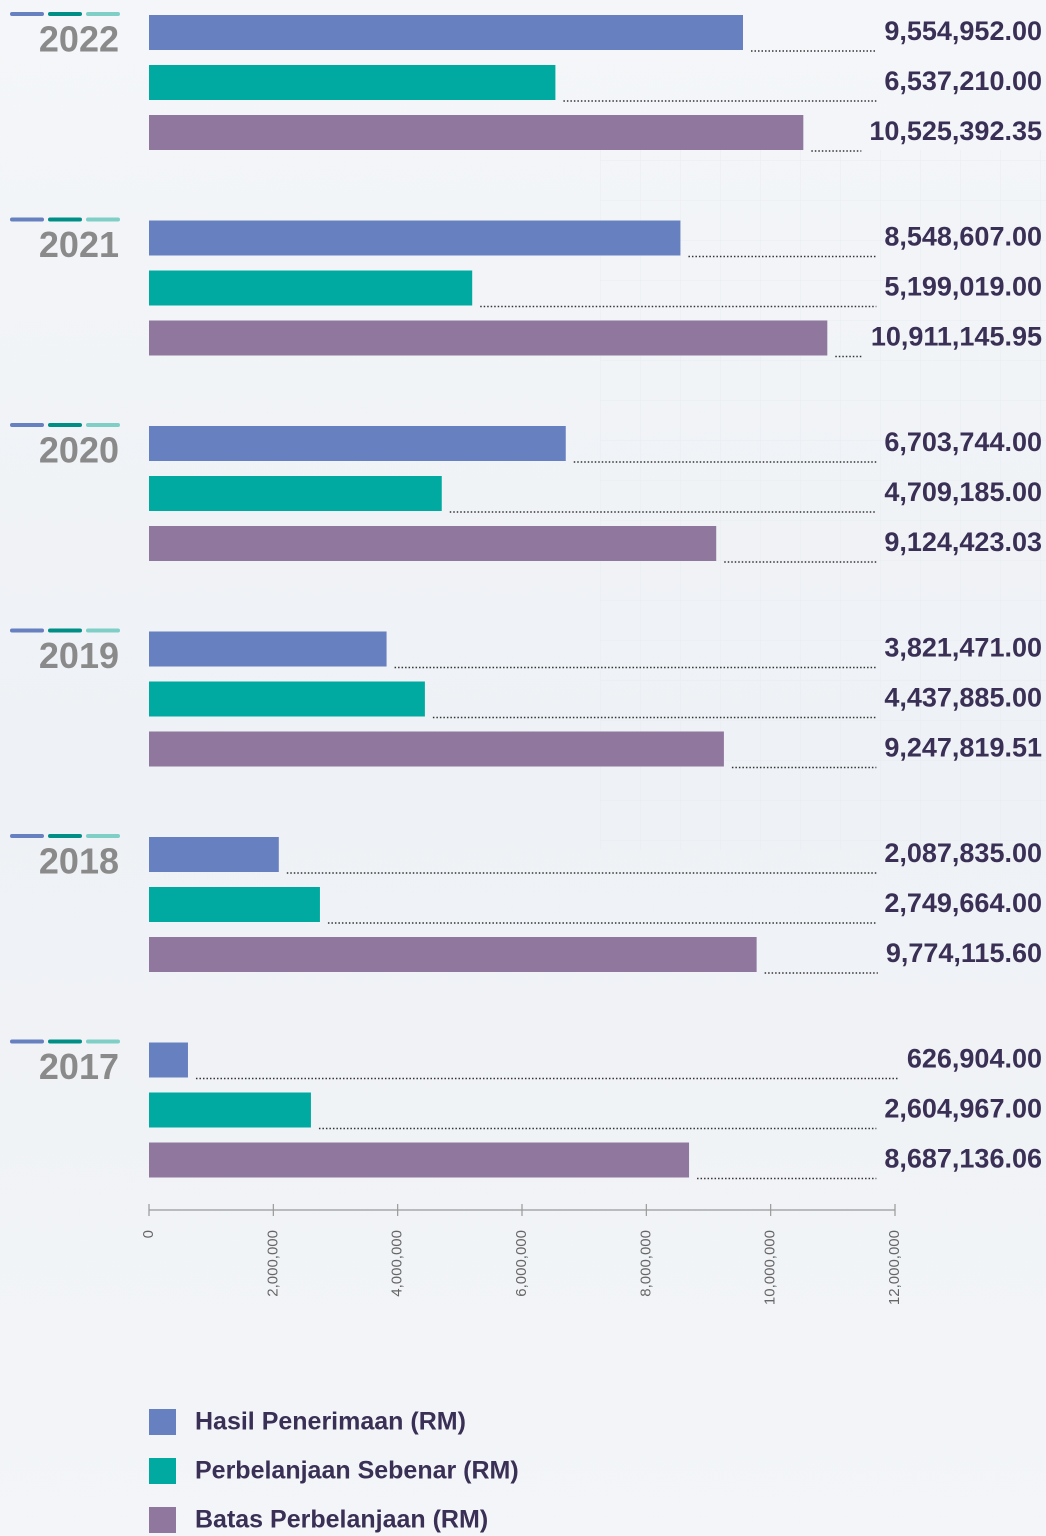 Image resolution: width=1046 pixels, height=1536 pixels. I want to click on legend-label: Perbelanjaan Sebenar (RM), so click(357, 1471).